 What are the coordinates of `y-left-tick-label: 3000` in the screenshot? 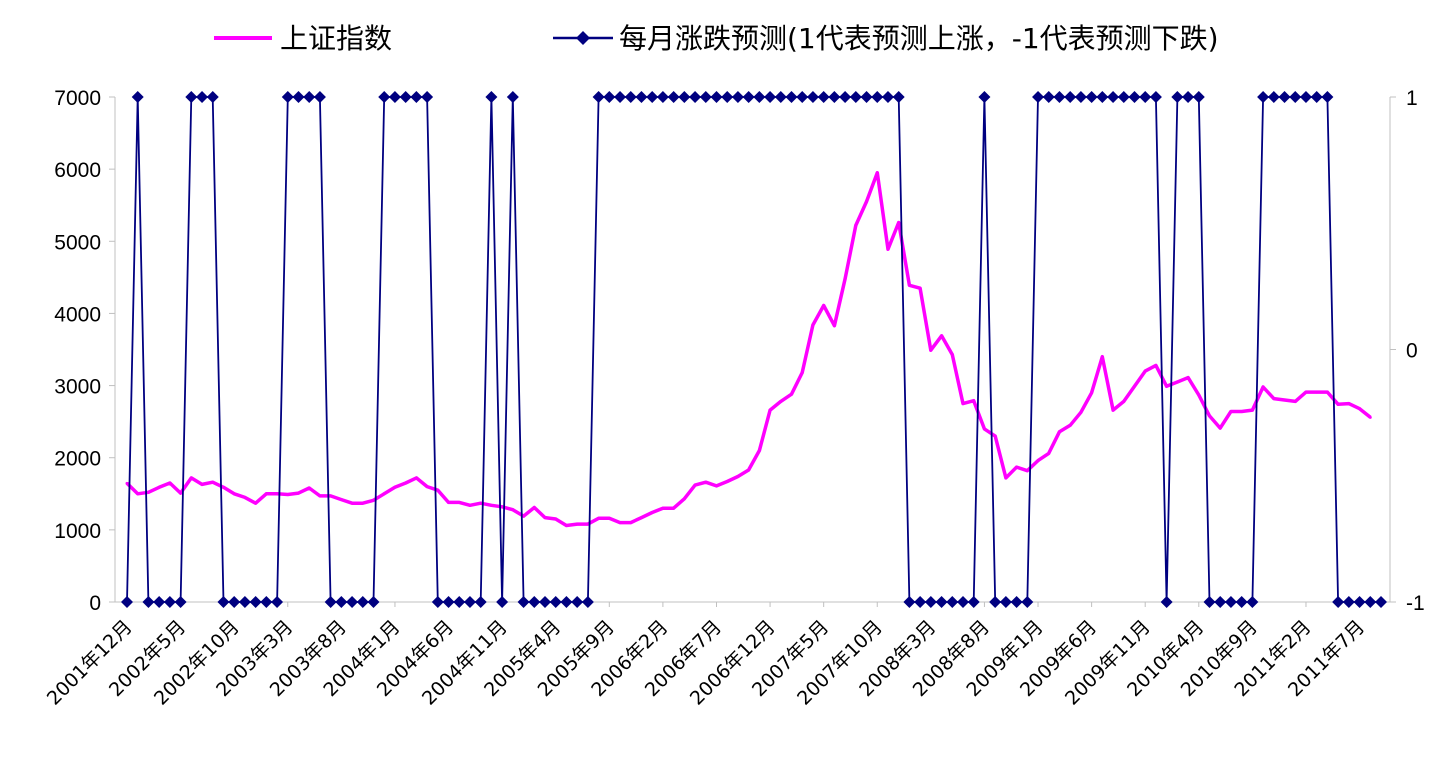 It's located at (77, 387).